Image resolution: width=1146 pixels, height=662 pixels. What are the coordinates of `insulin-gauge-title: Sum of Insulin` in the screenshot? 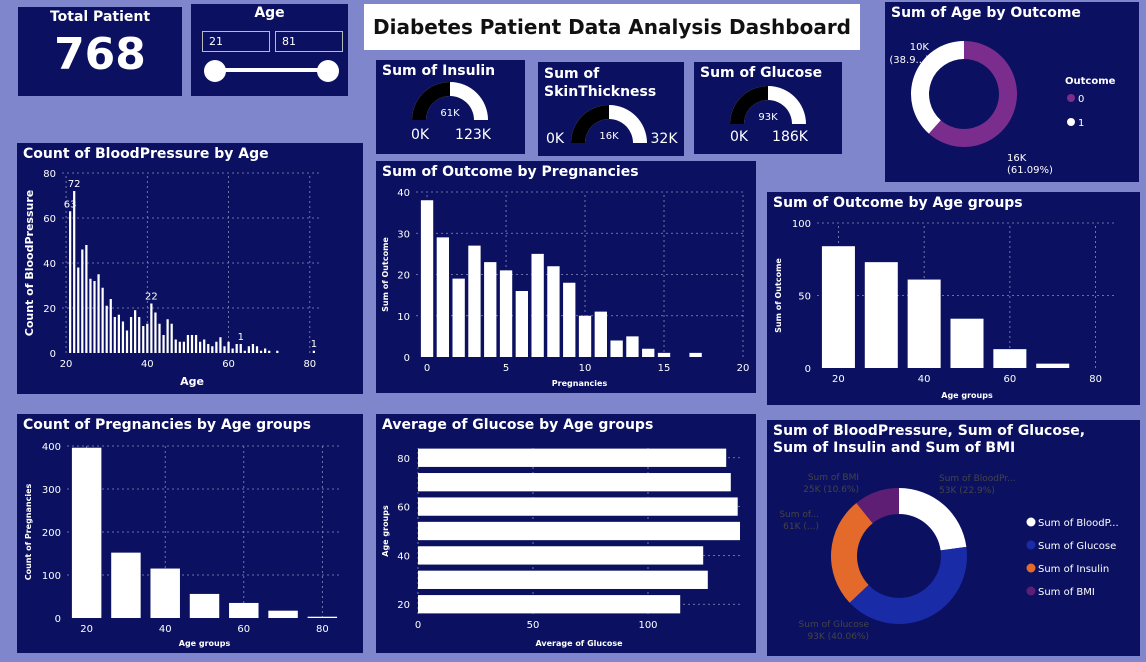 It's located at (439, 71).